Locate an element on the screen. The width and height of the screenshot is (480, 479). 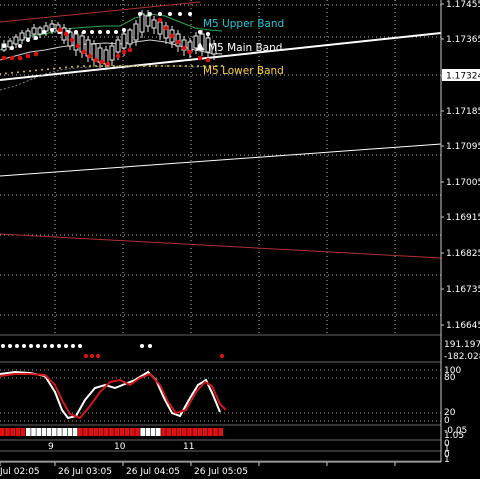
ind4-label-top: 0 is located at coordinates (447, 444).